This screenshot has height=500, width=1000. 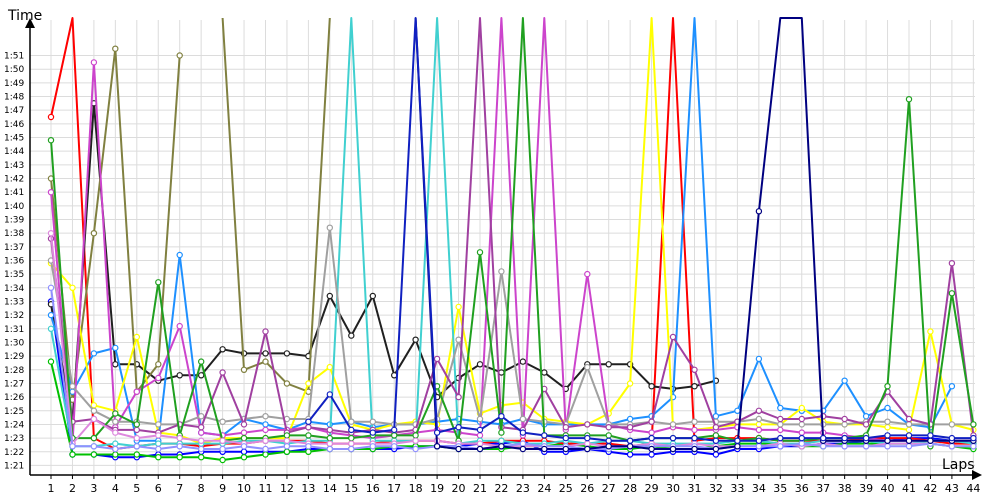 I want to click on x-tick-label: 31, so click(x=695, y=488).